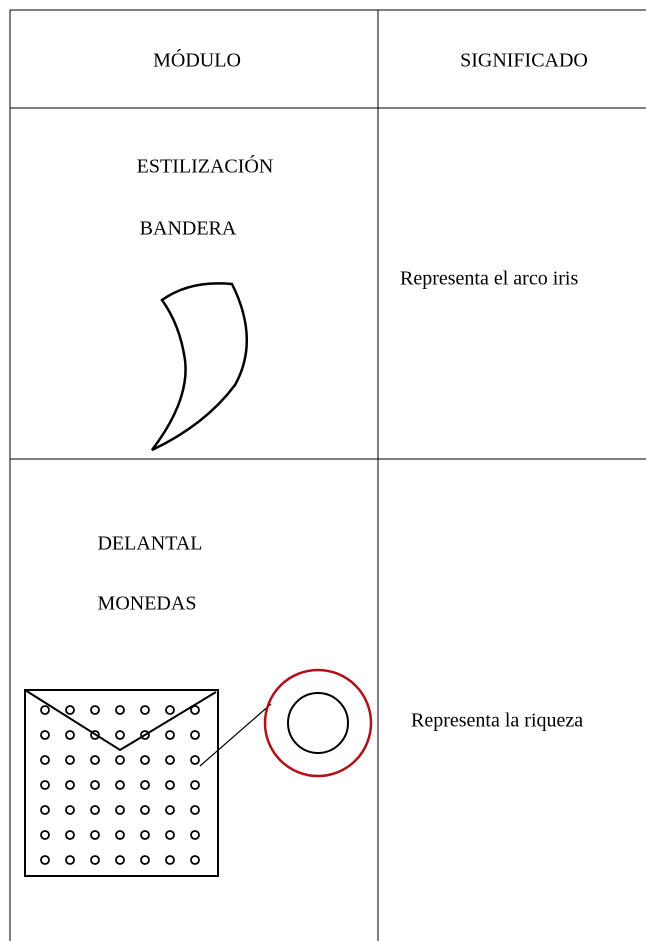  Describe the element at coordinates (147, 604) in the screenshot. I see `module-name: MONEDAS` at that location.